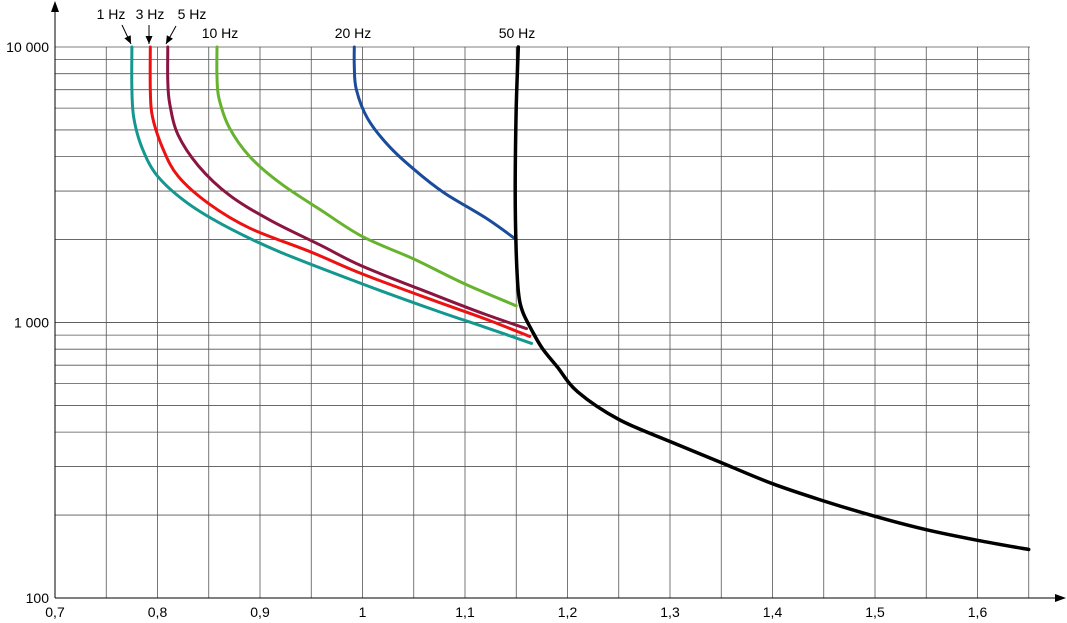 This screenshot has height=623, width=1067. Describe the element at coordinates (465, 612) in the screenshot. I see `x-tick-label: 1,1` at that location.